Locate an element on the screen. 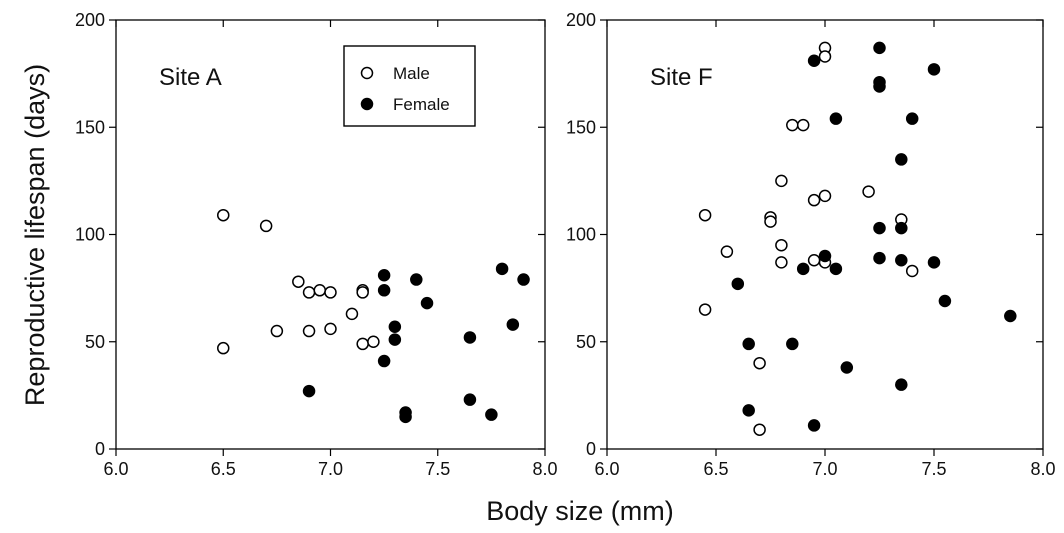 The width and height of the screenshot is (1064, 533). legend-male-marker is located at coordinates (367, 73).